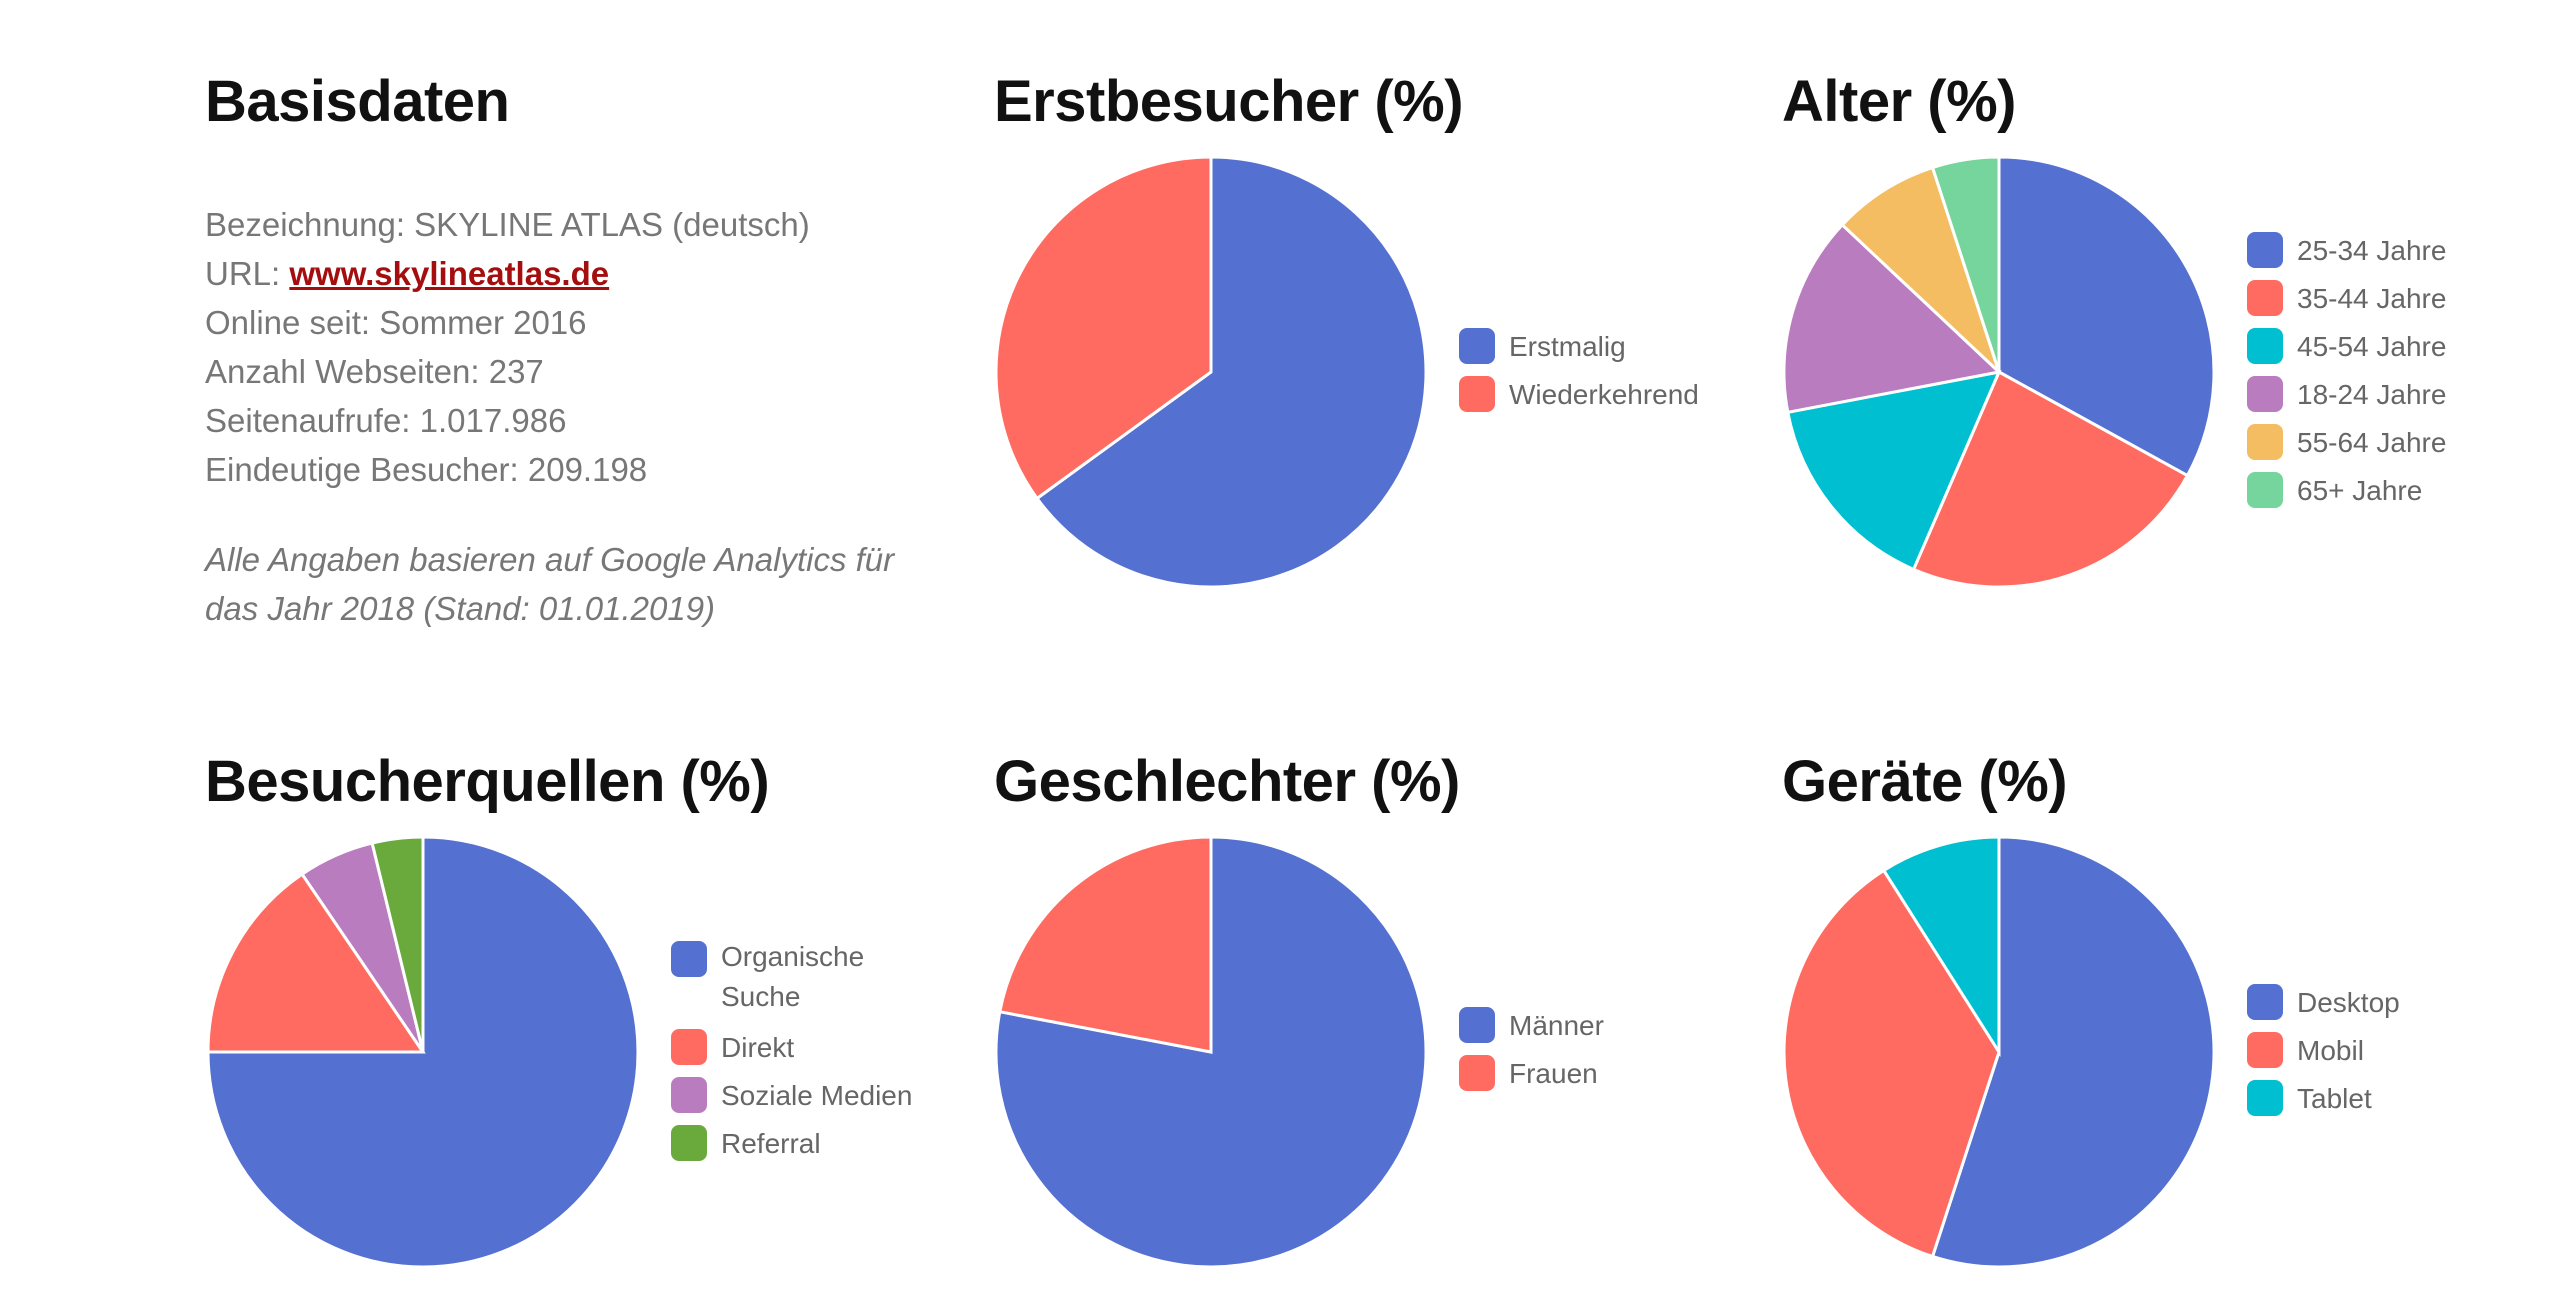 This screenshot has height=1305, width=2560. I want to click on ger-te-title: Geräte (%), so click(1925, 781).